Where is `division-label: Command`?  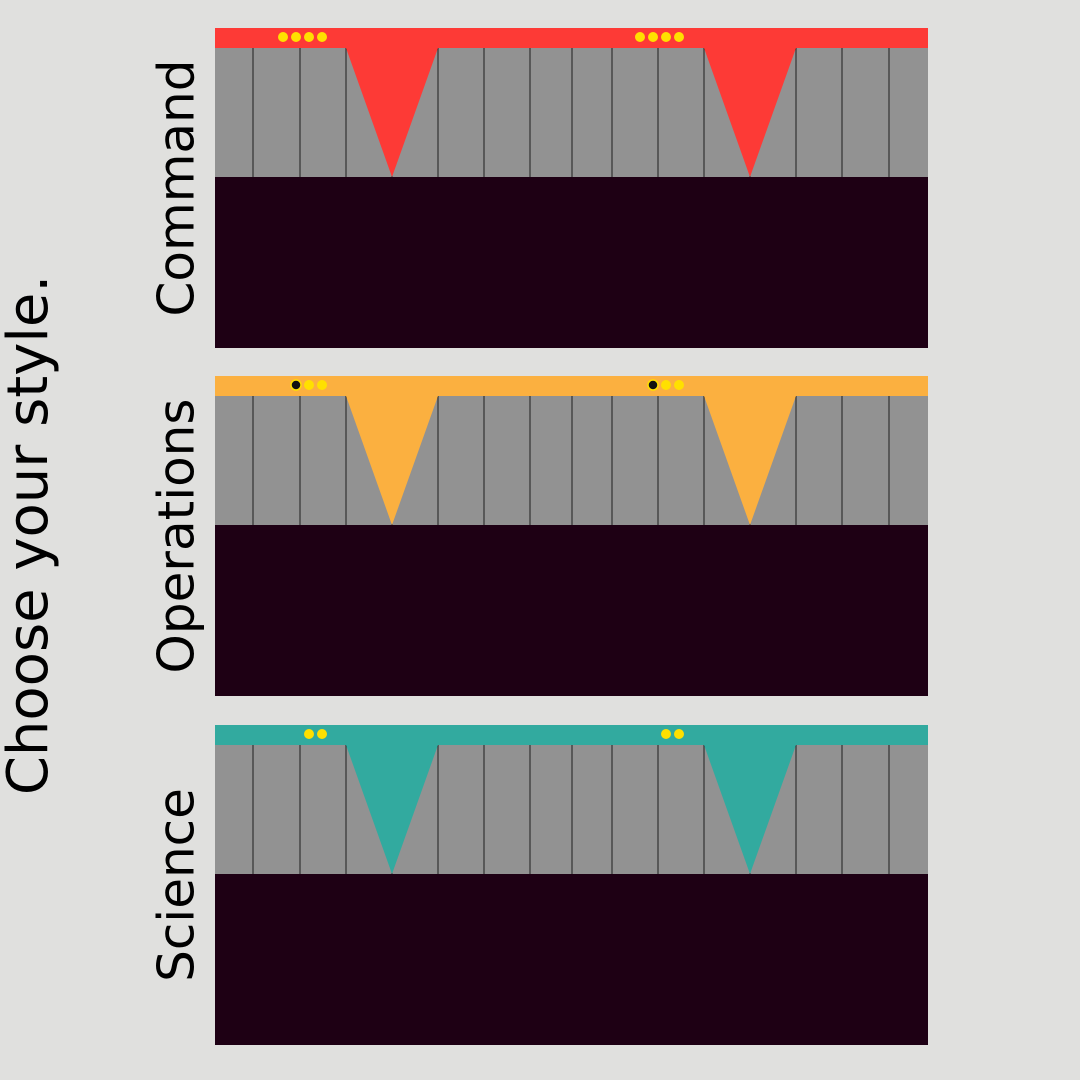
division-label: Command is located at coordinates (177, 188).